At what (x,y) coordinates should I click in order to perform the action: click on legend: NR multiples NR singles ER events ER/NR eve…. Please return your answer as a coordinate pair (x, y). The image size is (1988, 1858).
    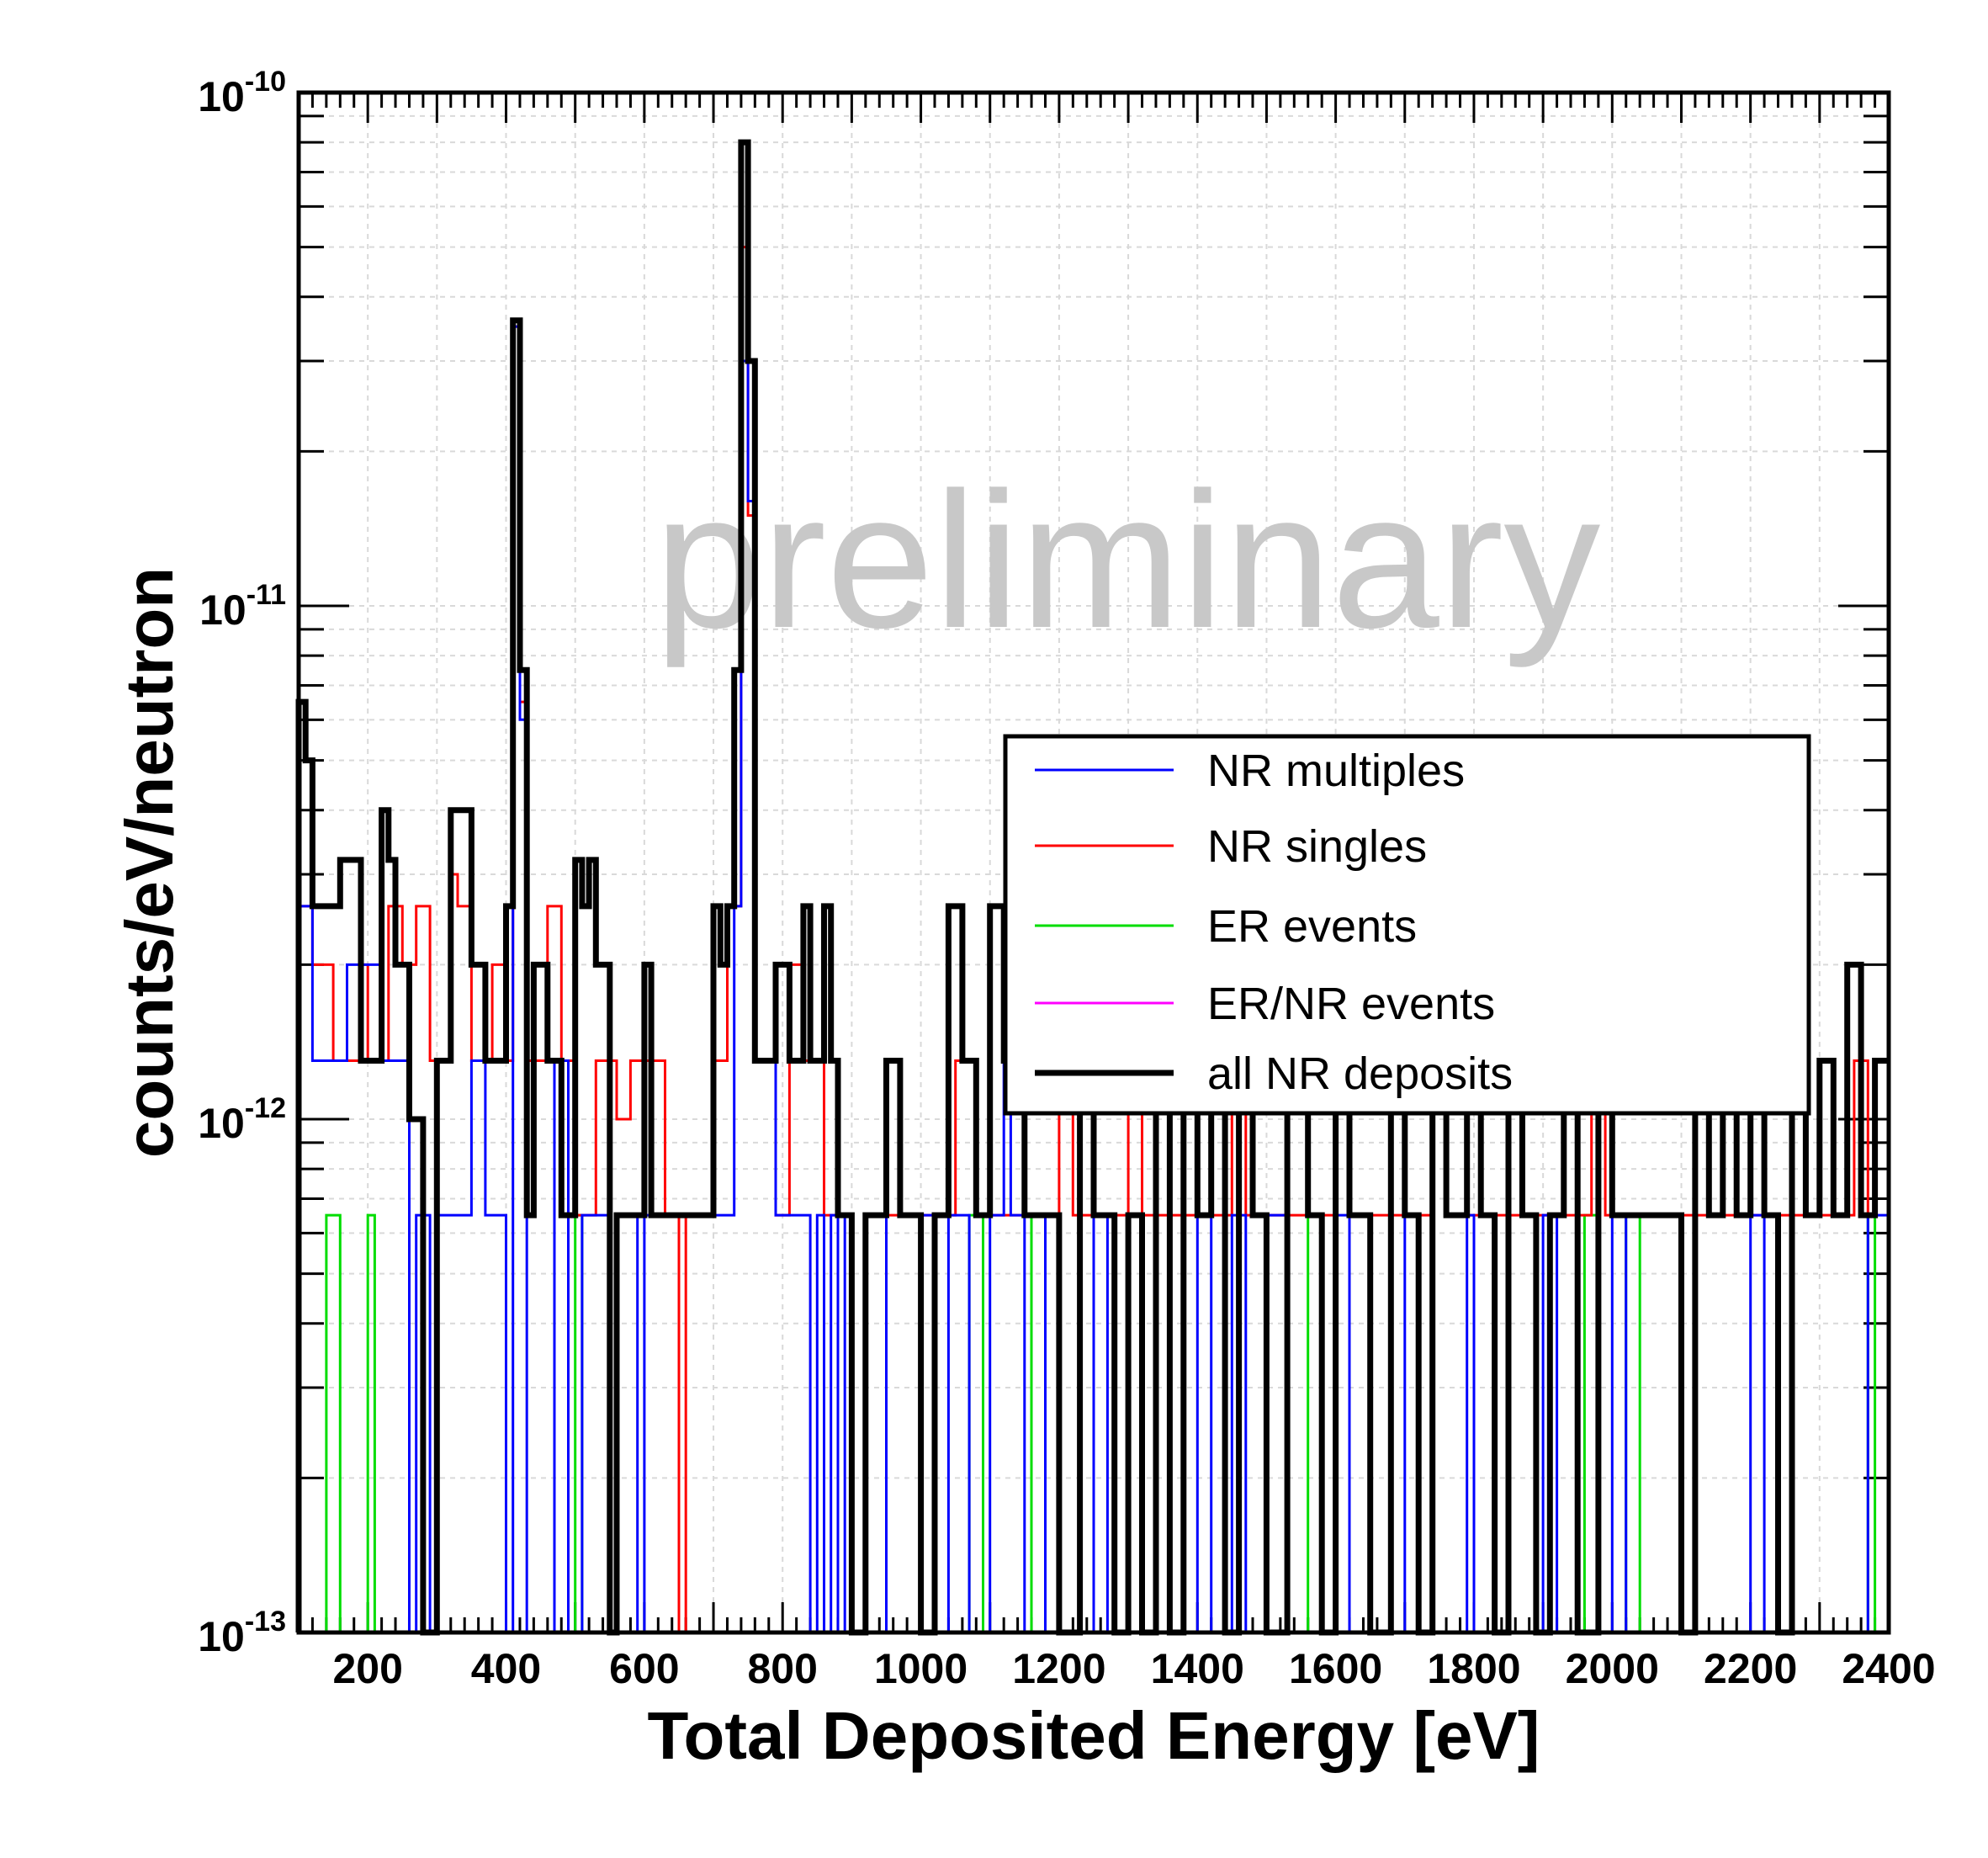
    Looking at the image, I should click on (1407, 925).